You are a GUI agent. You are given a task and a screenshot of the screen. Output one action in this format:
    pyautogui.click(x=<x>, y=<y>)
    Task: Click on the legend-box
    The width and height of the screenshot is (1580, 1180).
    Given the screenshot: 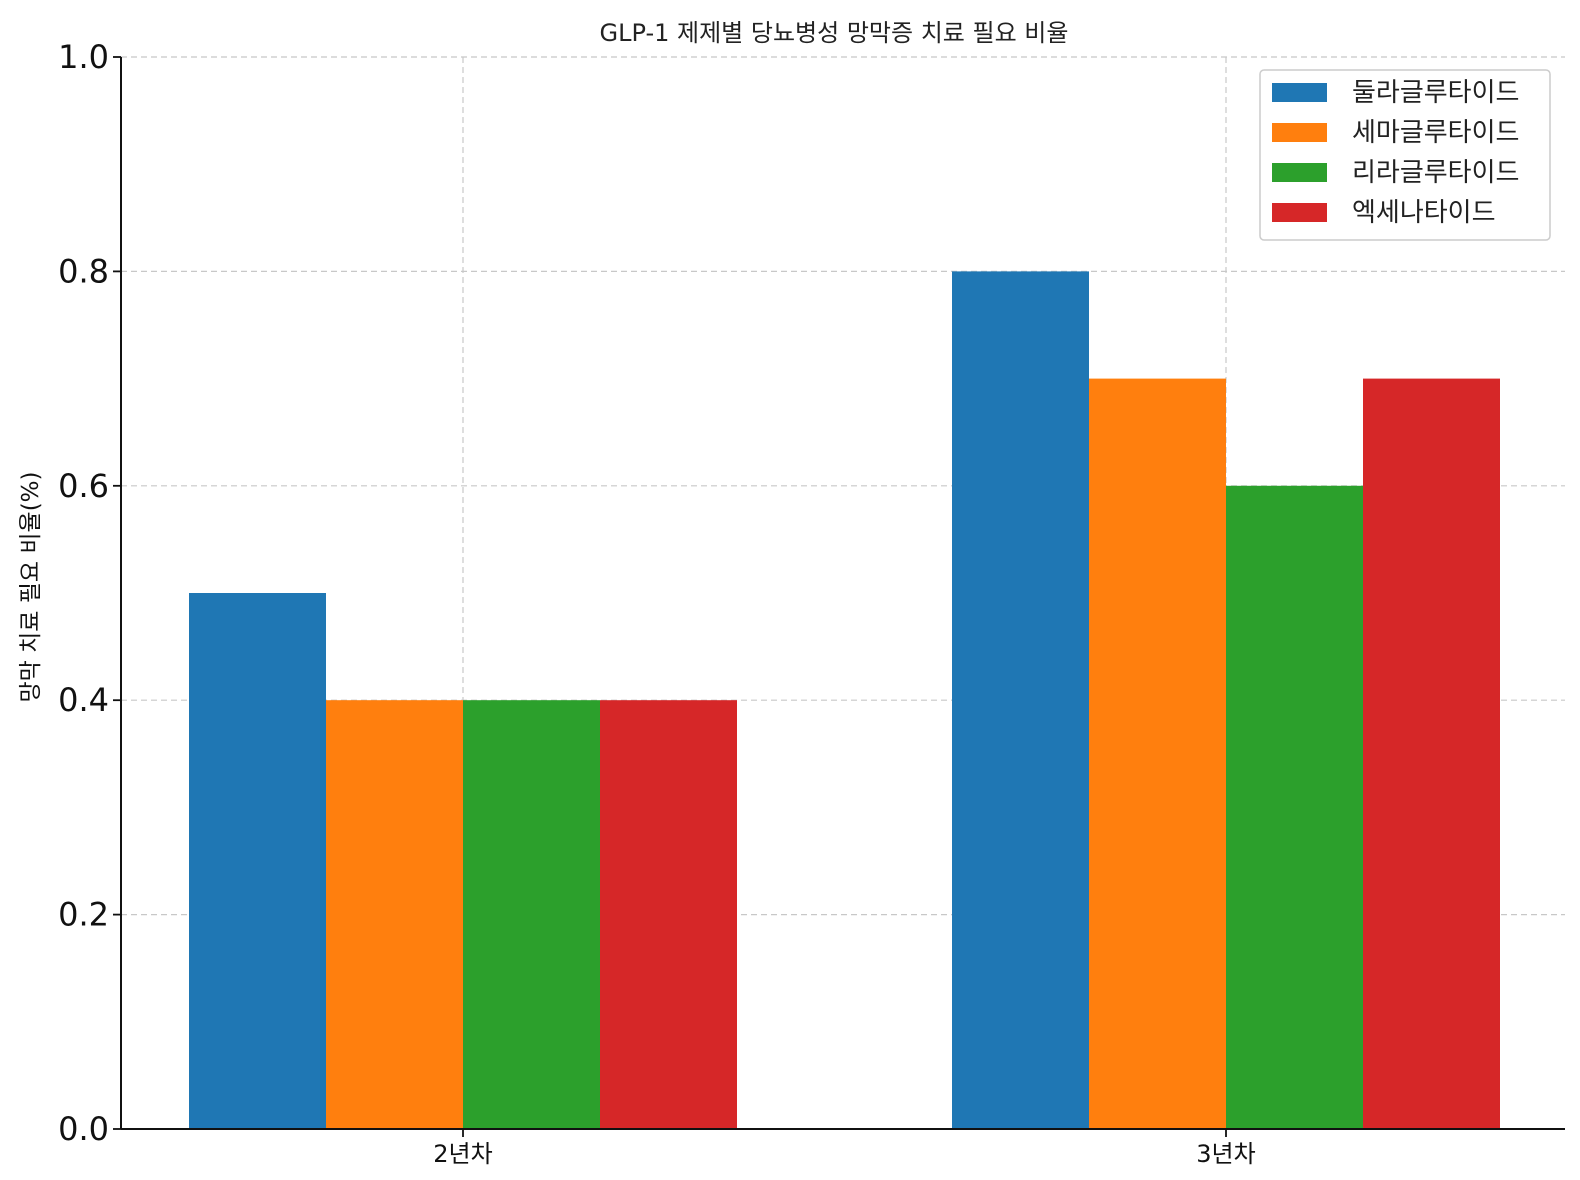 What is the action you would take?
    pyautogui.click(x=1405, y=155)
    